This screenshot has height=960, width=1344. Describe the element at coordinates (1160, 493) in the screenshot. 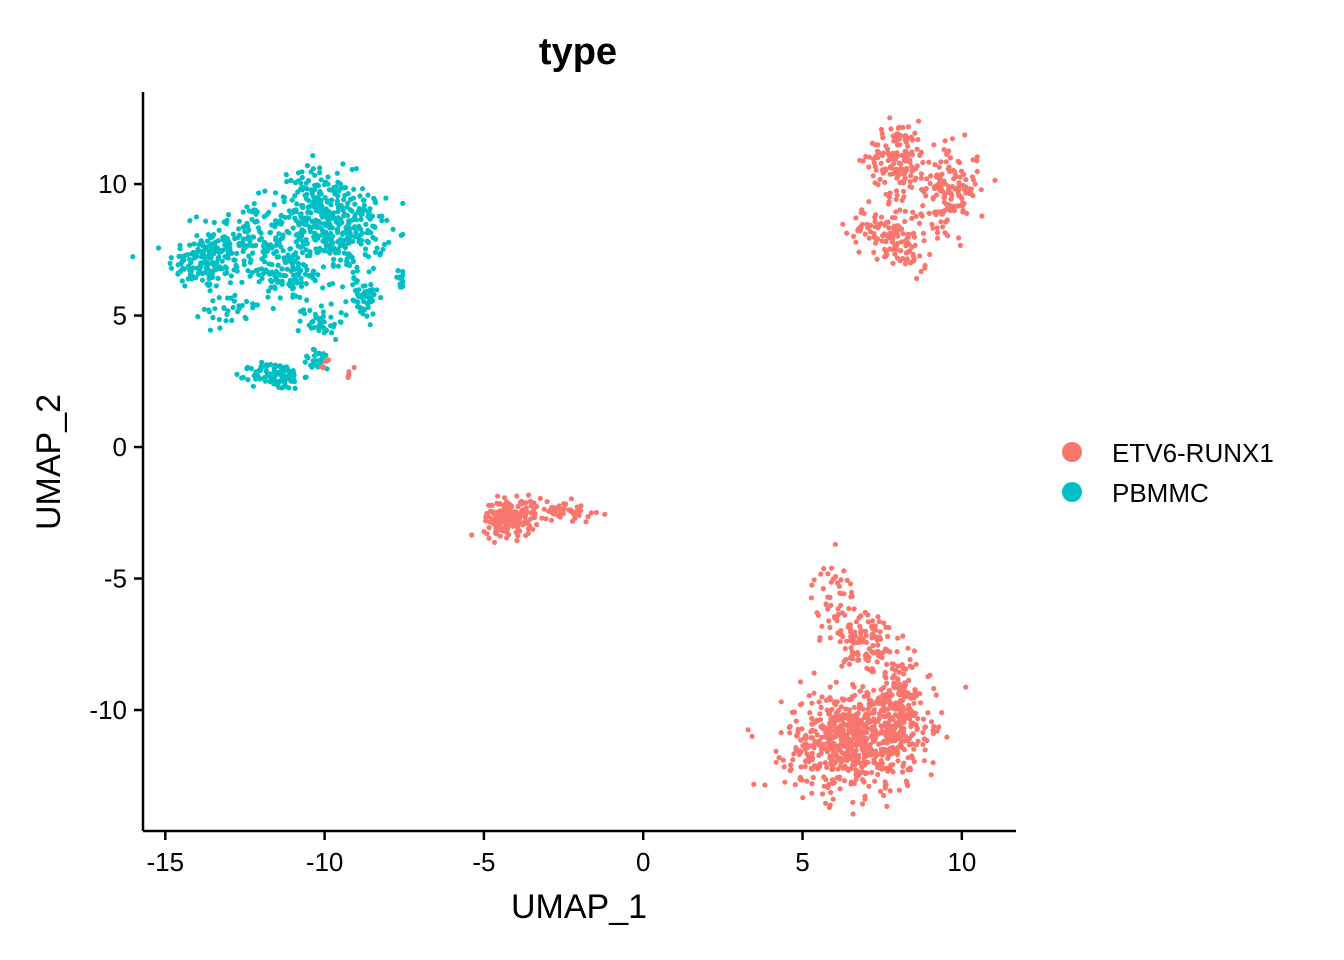

I see `legend-label-pbmmc: PBMMC` at that location.